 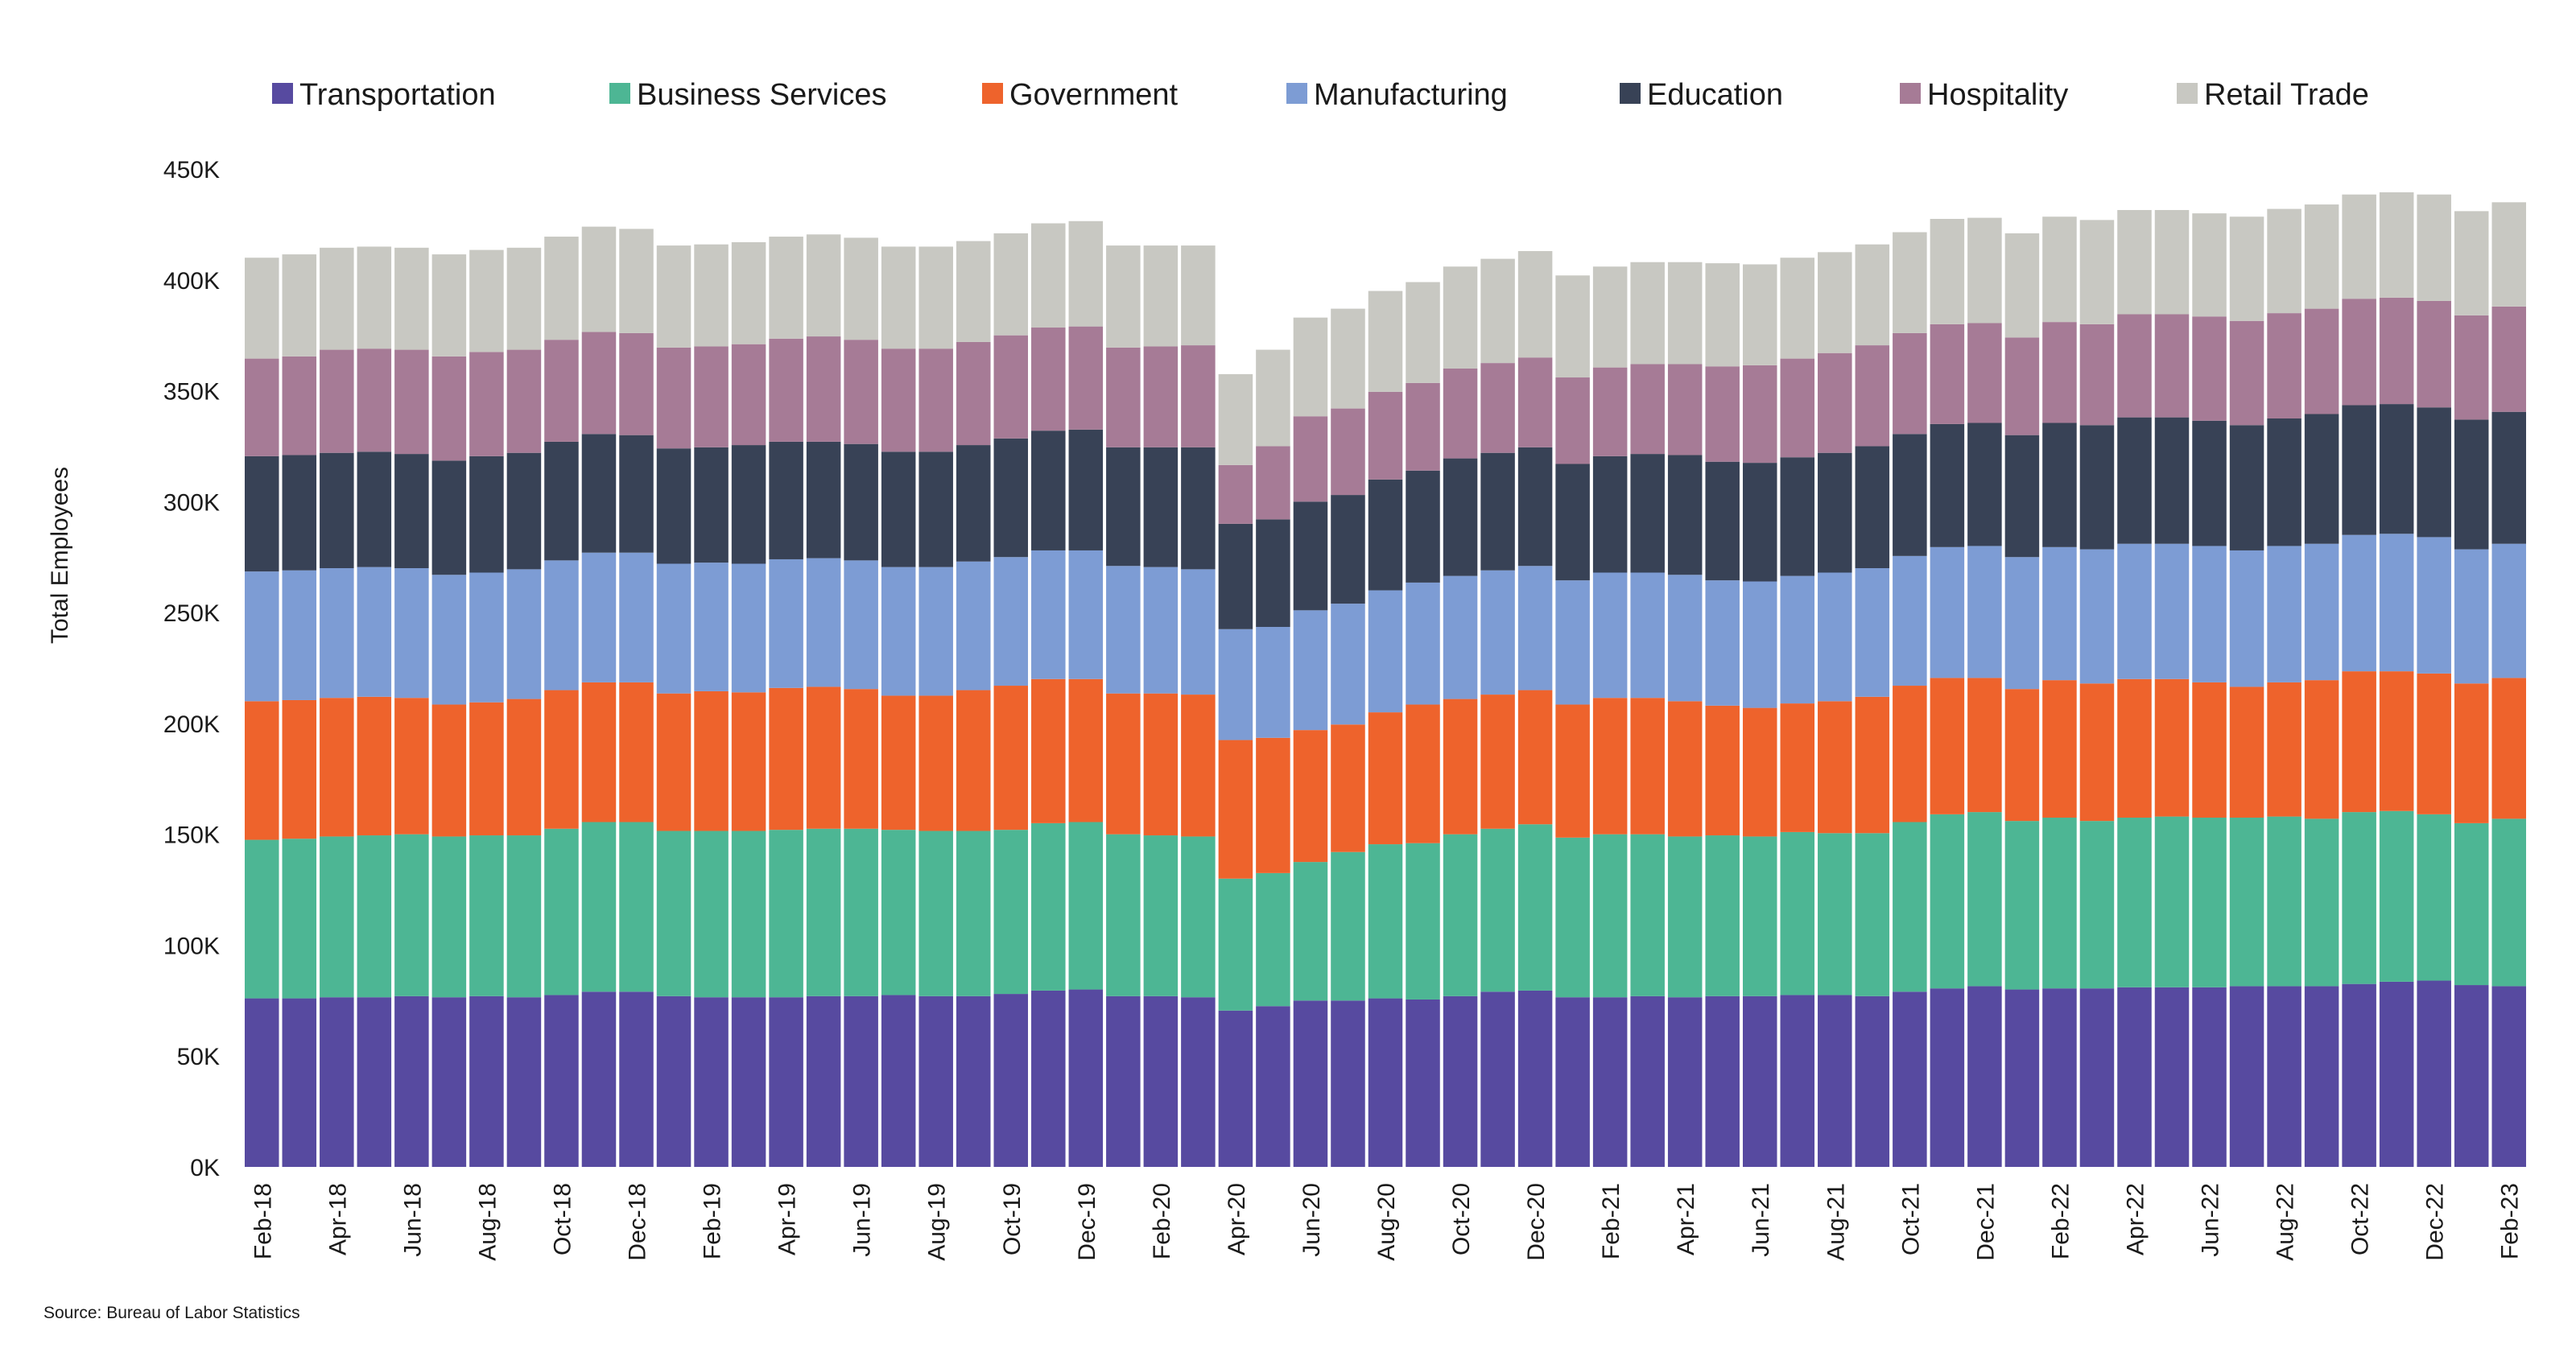 I want to click on x-tick-label-feb-22: Feb-22, so click(x=2060, y=1221).